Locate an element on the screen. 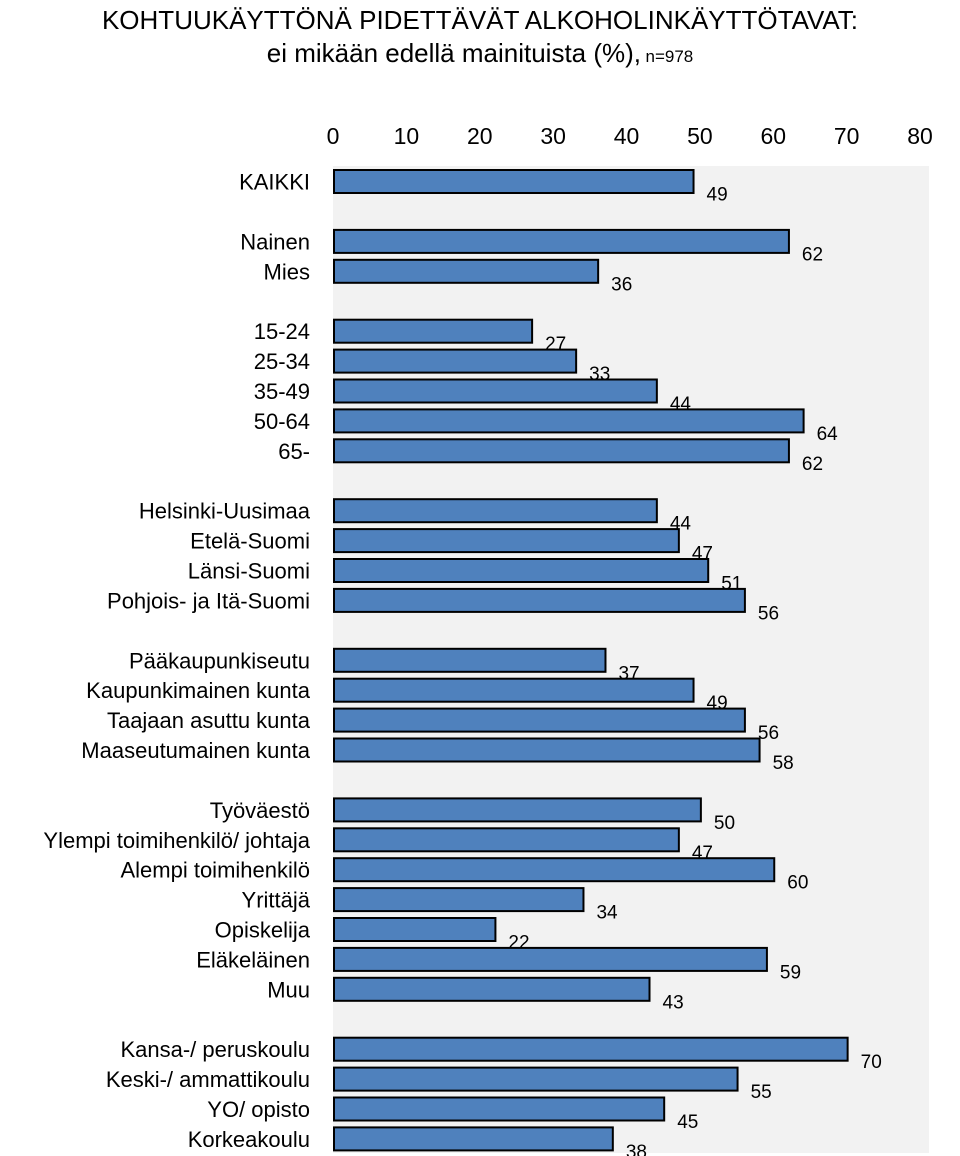  category-label: Korkeakoulu is located at coordinates (249, 1139).